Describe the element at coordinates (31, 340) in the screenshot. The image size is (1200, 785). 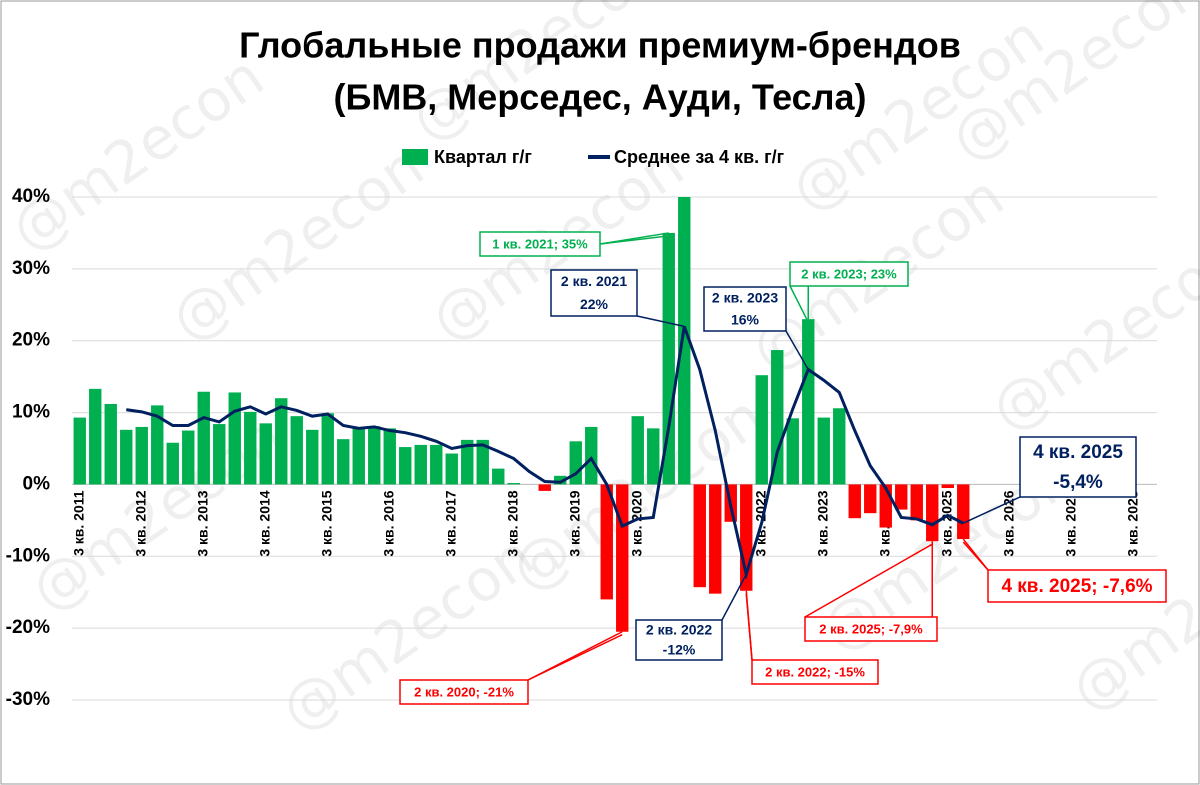
I see `y-tick-label: 20%` at that location.